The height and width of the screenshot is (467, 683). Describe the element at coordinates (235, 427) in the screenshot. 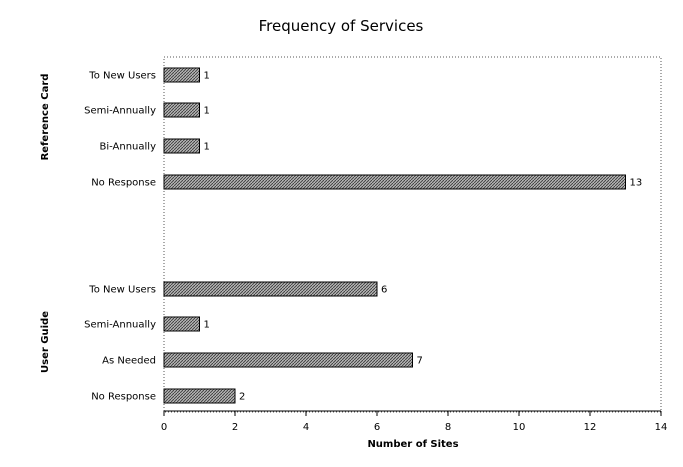

I see `x-tick-label: 2` at that location.